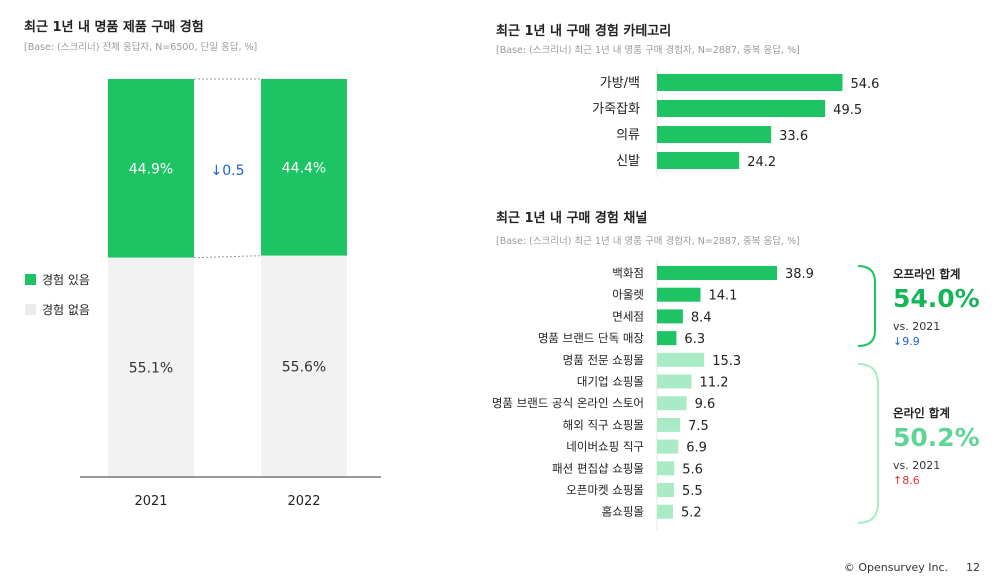 The height and width of the screenshot is (586, 1000). Describe the element at coordinates (610, 382) in the screenshot. I see `channel-label-5: 대기업 쇼핑몰` at that location.